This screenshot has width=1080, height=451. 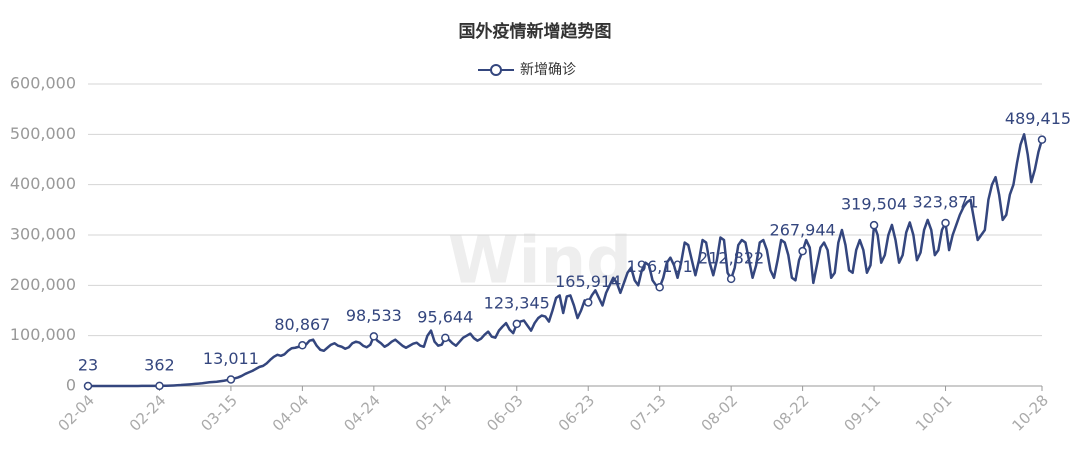 I want to click on x-tick-label: 06-23, so click(x=577, y=413).